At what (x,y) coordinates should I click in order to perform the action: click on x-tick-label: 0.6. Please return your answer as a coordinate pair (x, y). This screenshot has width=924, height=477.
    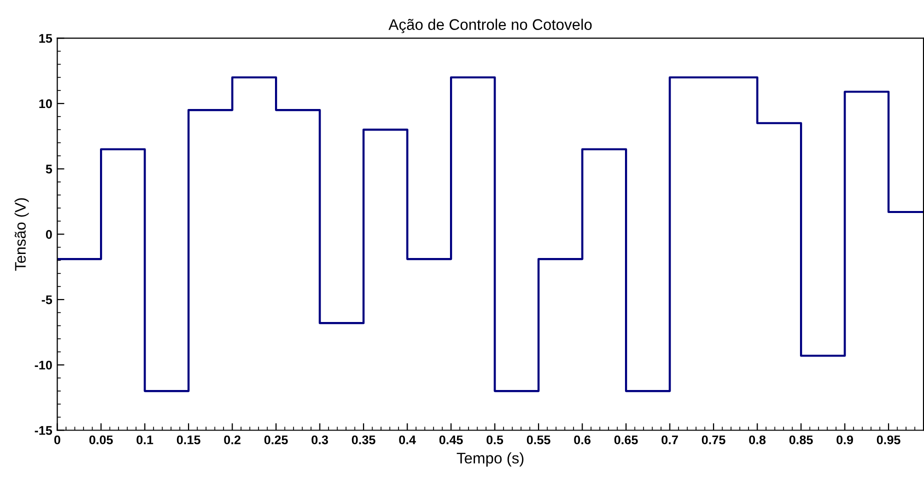
    Looking at the image, I should click on (582, 439).